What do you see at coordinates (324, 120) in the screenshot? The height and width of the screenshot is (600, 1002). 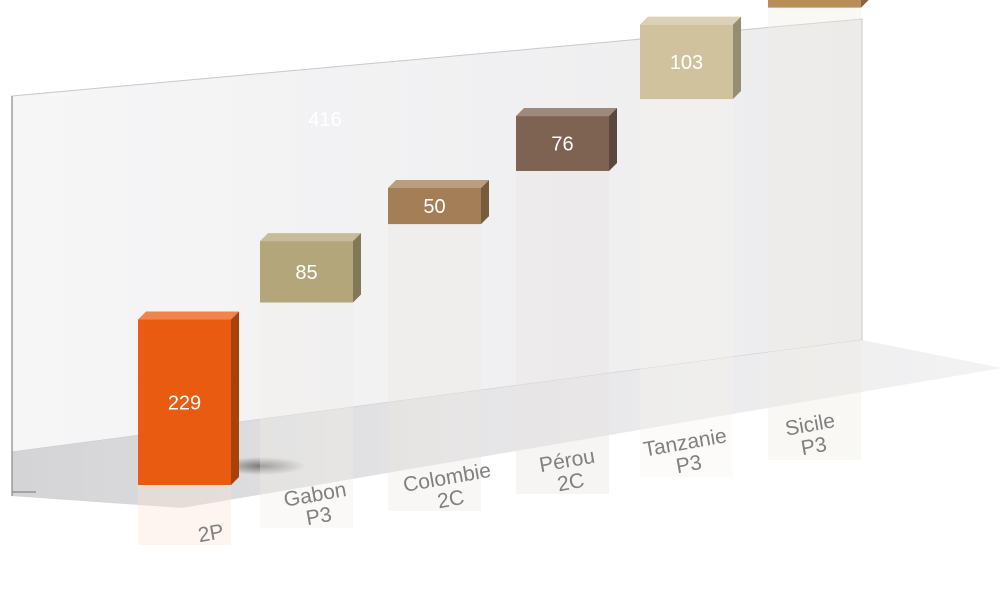 I see `total-label: 416` at bounding box center [324, 120].